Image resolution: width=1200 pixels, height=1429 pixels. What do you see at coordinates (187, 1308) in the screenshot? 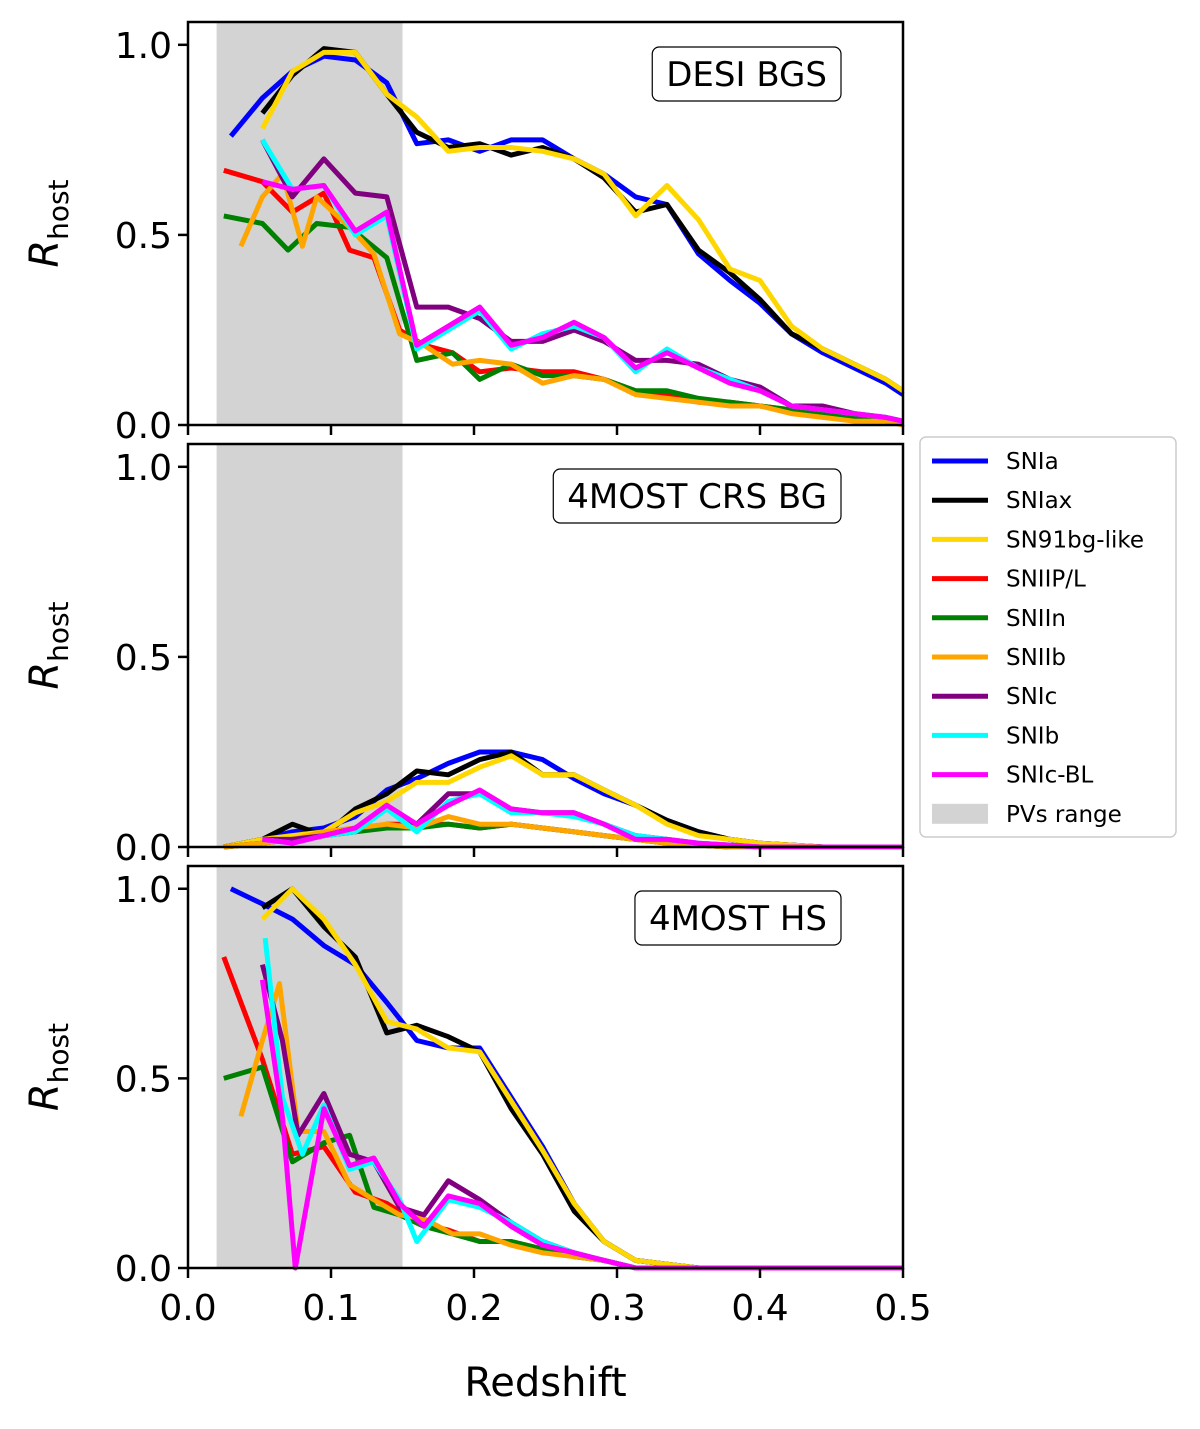
I see `x-tick-label: 0.0` at bounding box center [187, 1308].